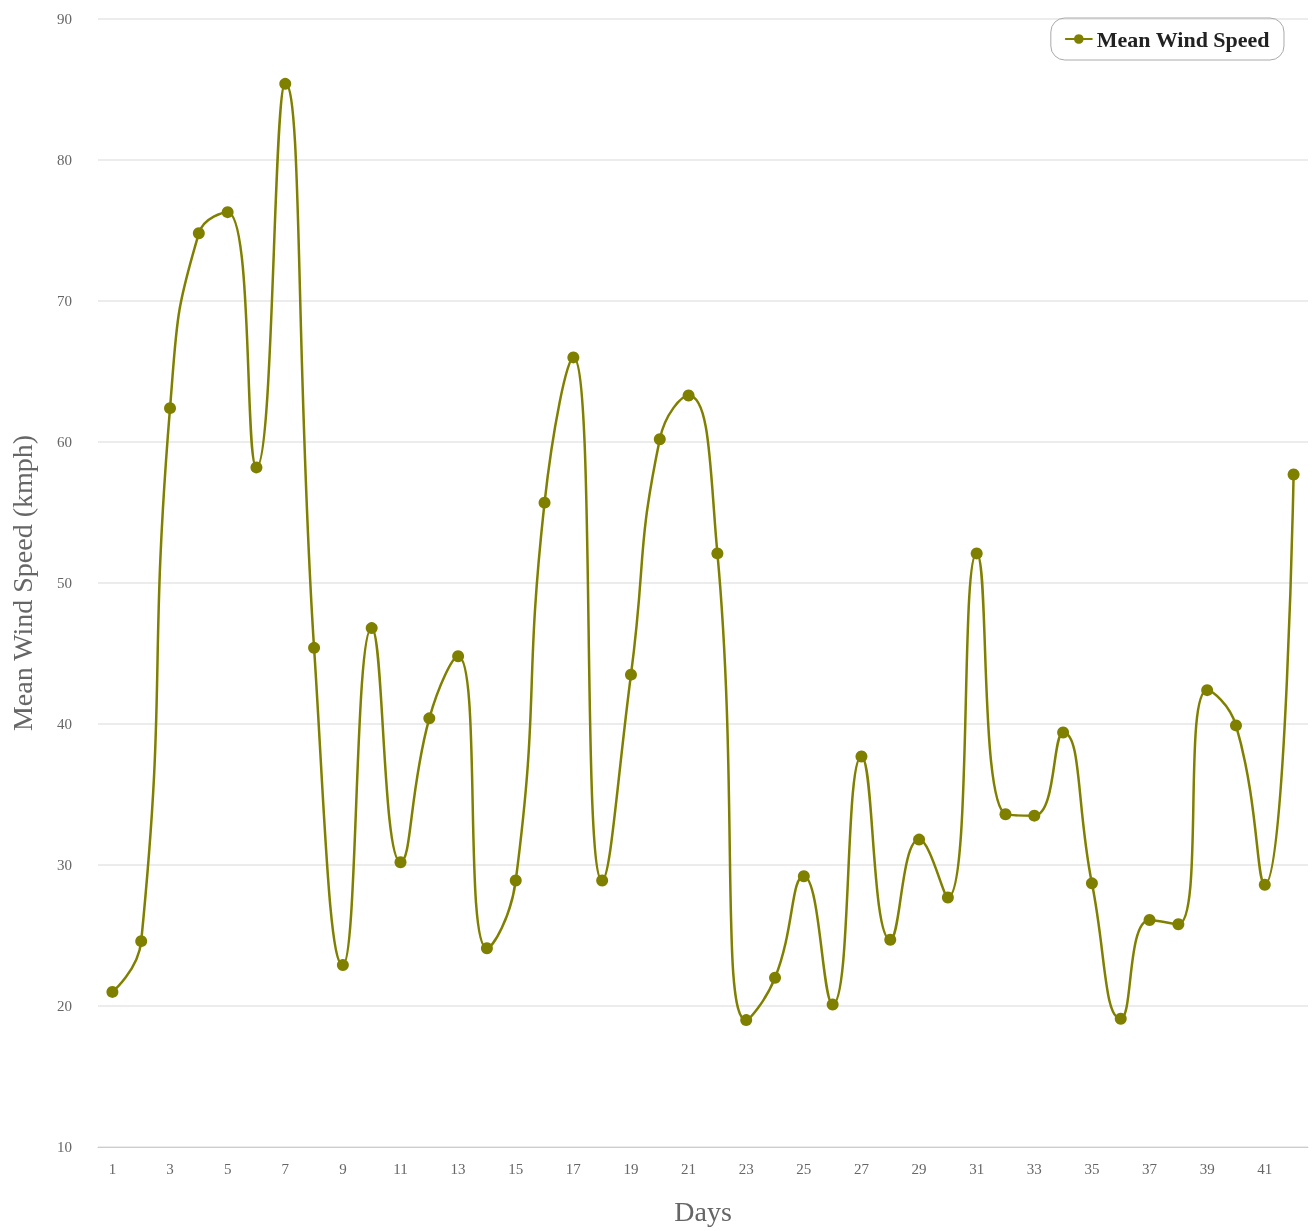 The width and height of the screenshot is (1314, 1231). Describe the element at coordinates (689, 1168) in the screenshot. I see `x-tick-label: 21` at that location.